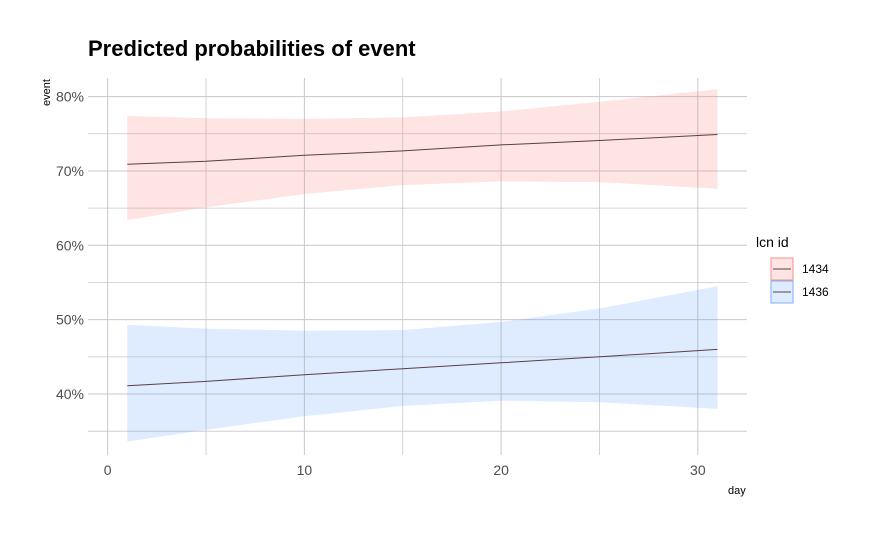 This screenshot has height=535, width=877. What do you see at coordinates (252, 48) in the screenshot?
I see `chart-title: Predicted probabilities of event` at bounding box center [252, 48].